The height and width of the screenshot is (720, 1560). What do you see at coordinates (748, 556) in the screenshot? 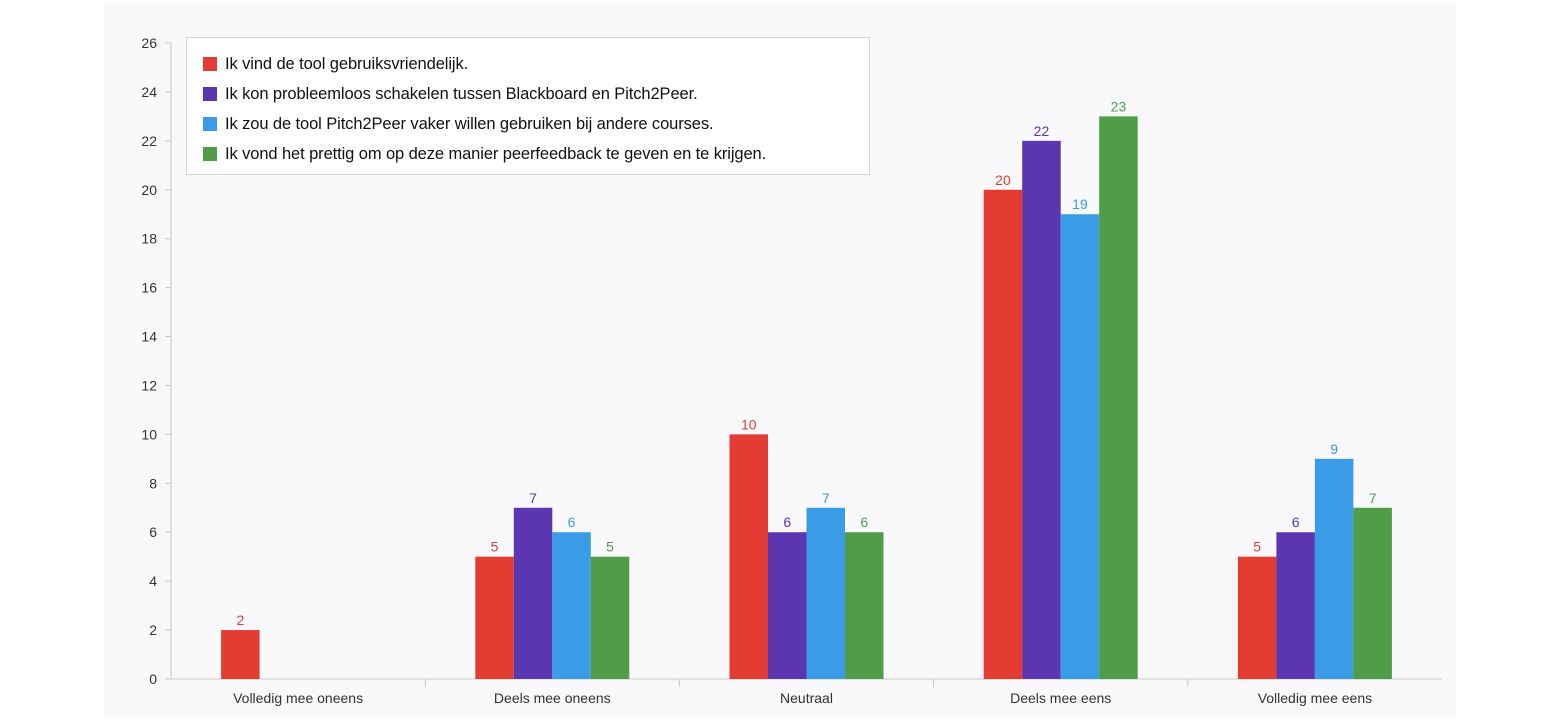
I see `bar-s0-c2` at bounding box center [748, 556].